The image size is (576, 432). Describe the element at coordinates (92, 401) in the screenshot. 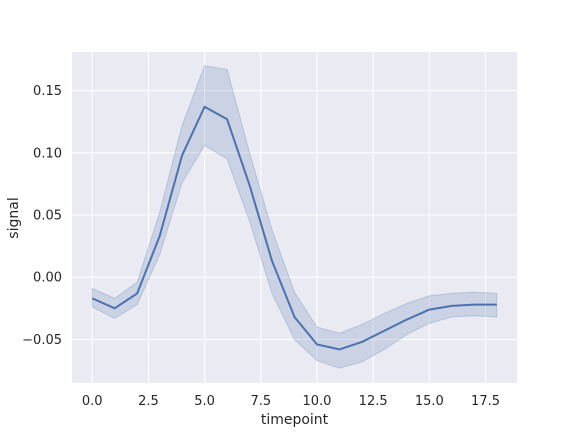

I see `x-tick-label: 0.0` at that location.